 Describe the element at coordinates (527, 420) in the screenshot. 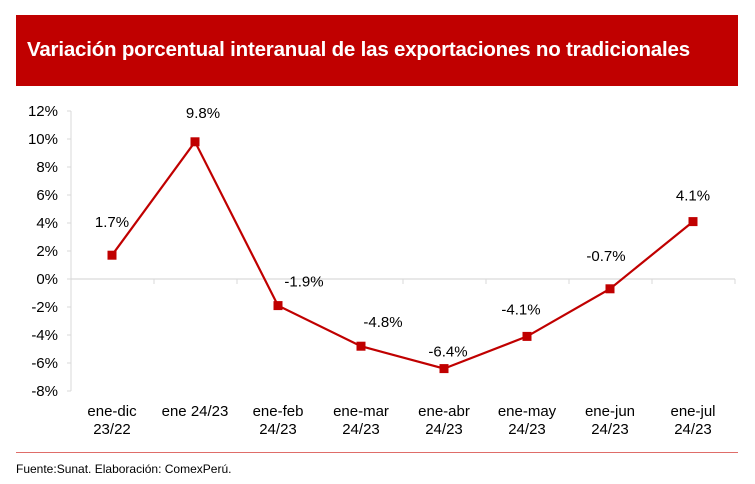

I see `x-tick-label: ene-may 24/23` at that location.